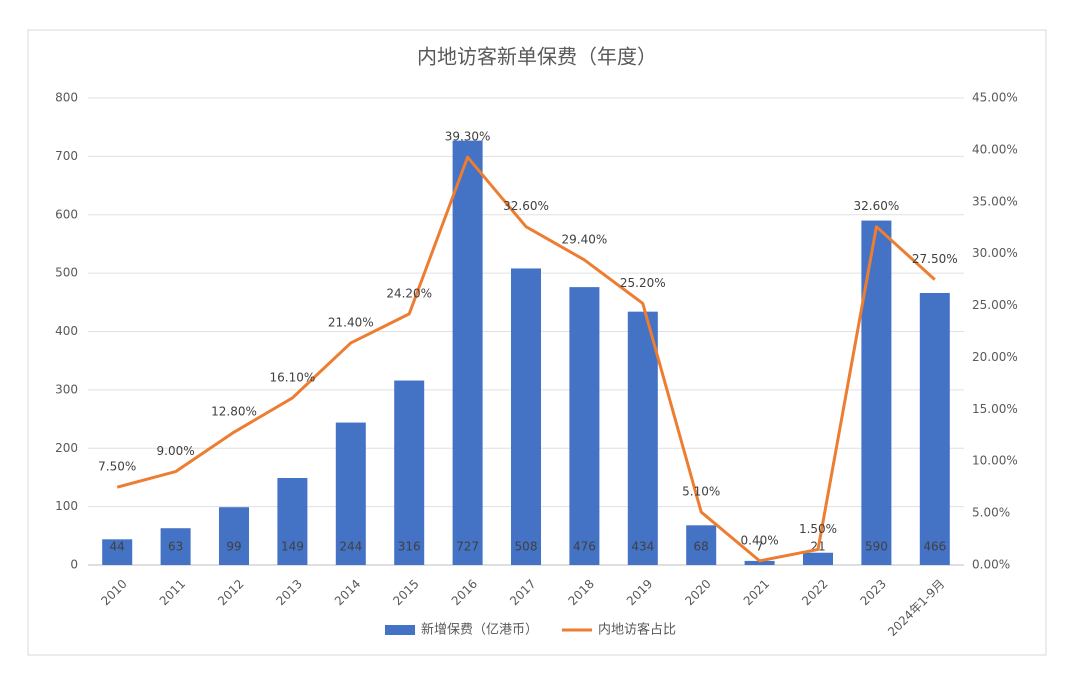 Image resolution: width=1080 pixels, height=696 pixels. Describe the element at coordinates (74, 565) in the screenshot. I see `y-tick-label: 0` at that location.